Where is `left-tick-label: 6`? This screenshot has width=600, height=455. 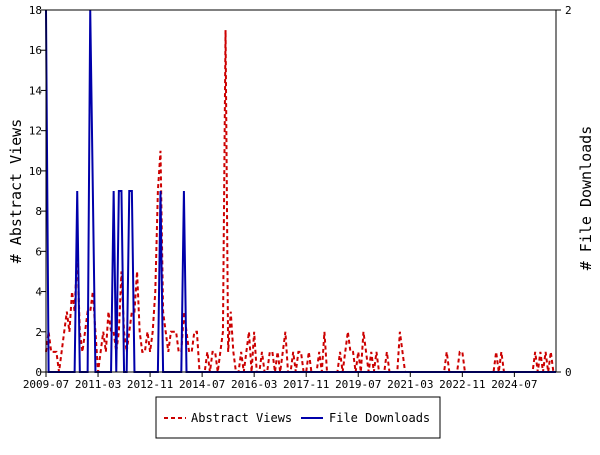 left-tick-label: 6 is located at coordinates (38, 251).